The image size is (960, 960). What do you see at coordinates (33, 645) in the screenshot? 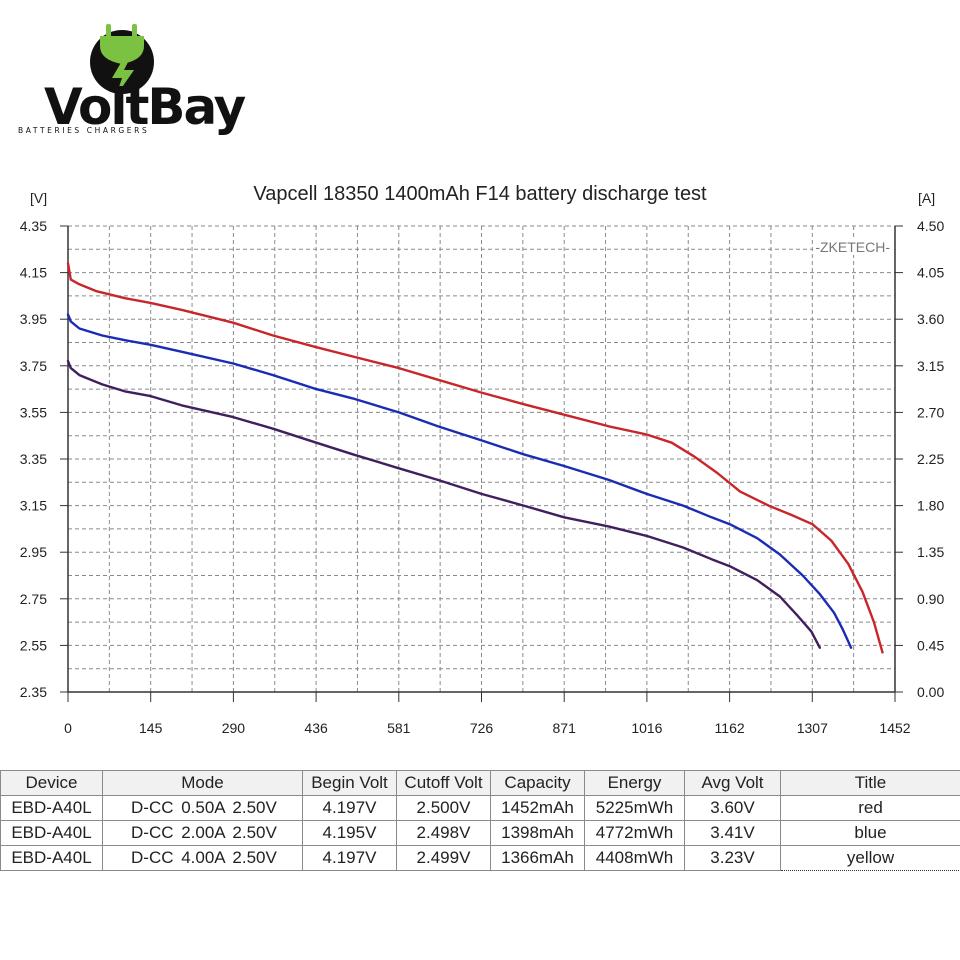
I see `y-tick-label-left: 2.55` at bounding box center [33, 645].